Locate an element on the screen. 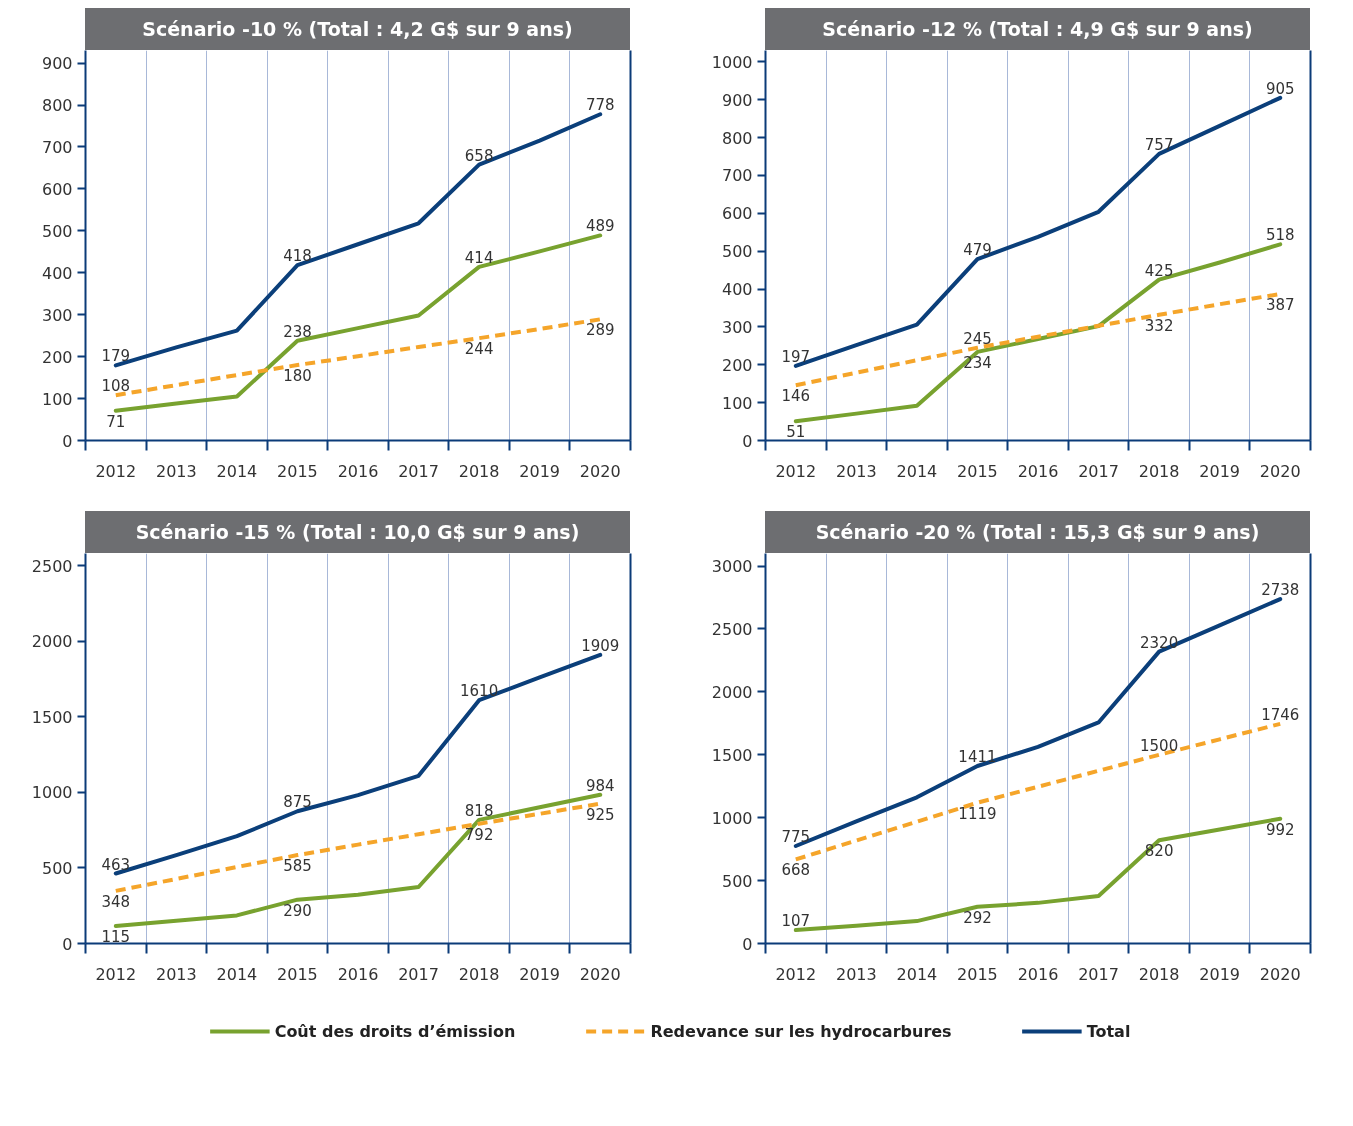 This screenshot has width=1353, height=1126. data-label: 778 is located at coordinates (600, 105).